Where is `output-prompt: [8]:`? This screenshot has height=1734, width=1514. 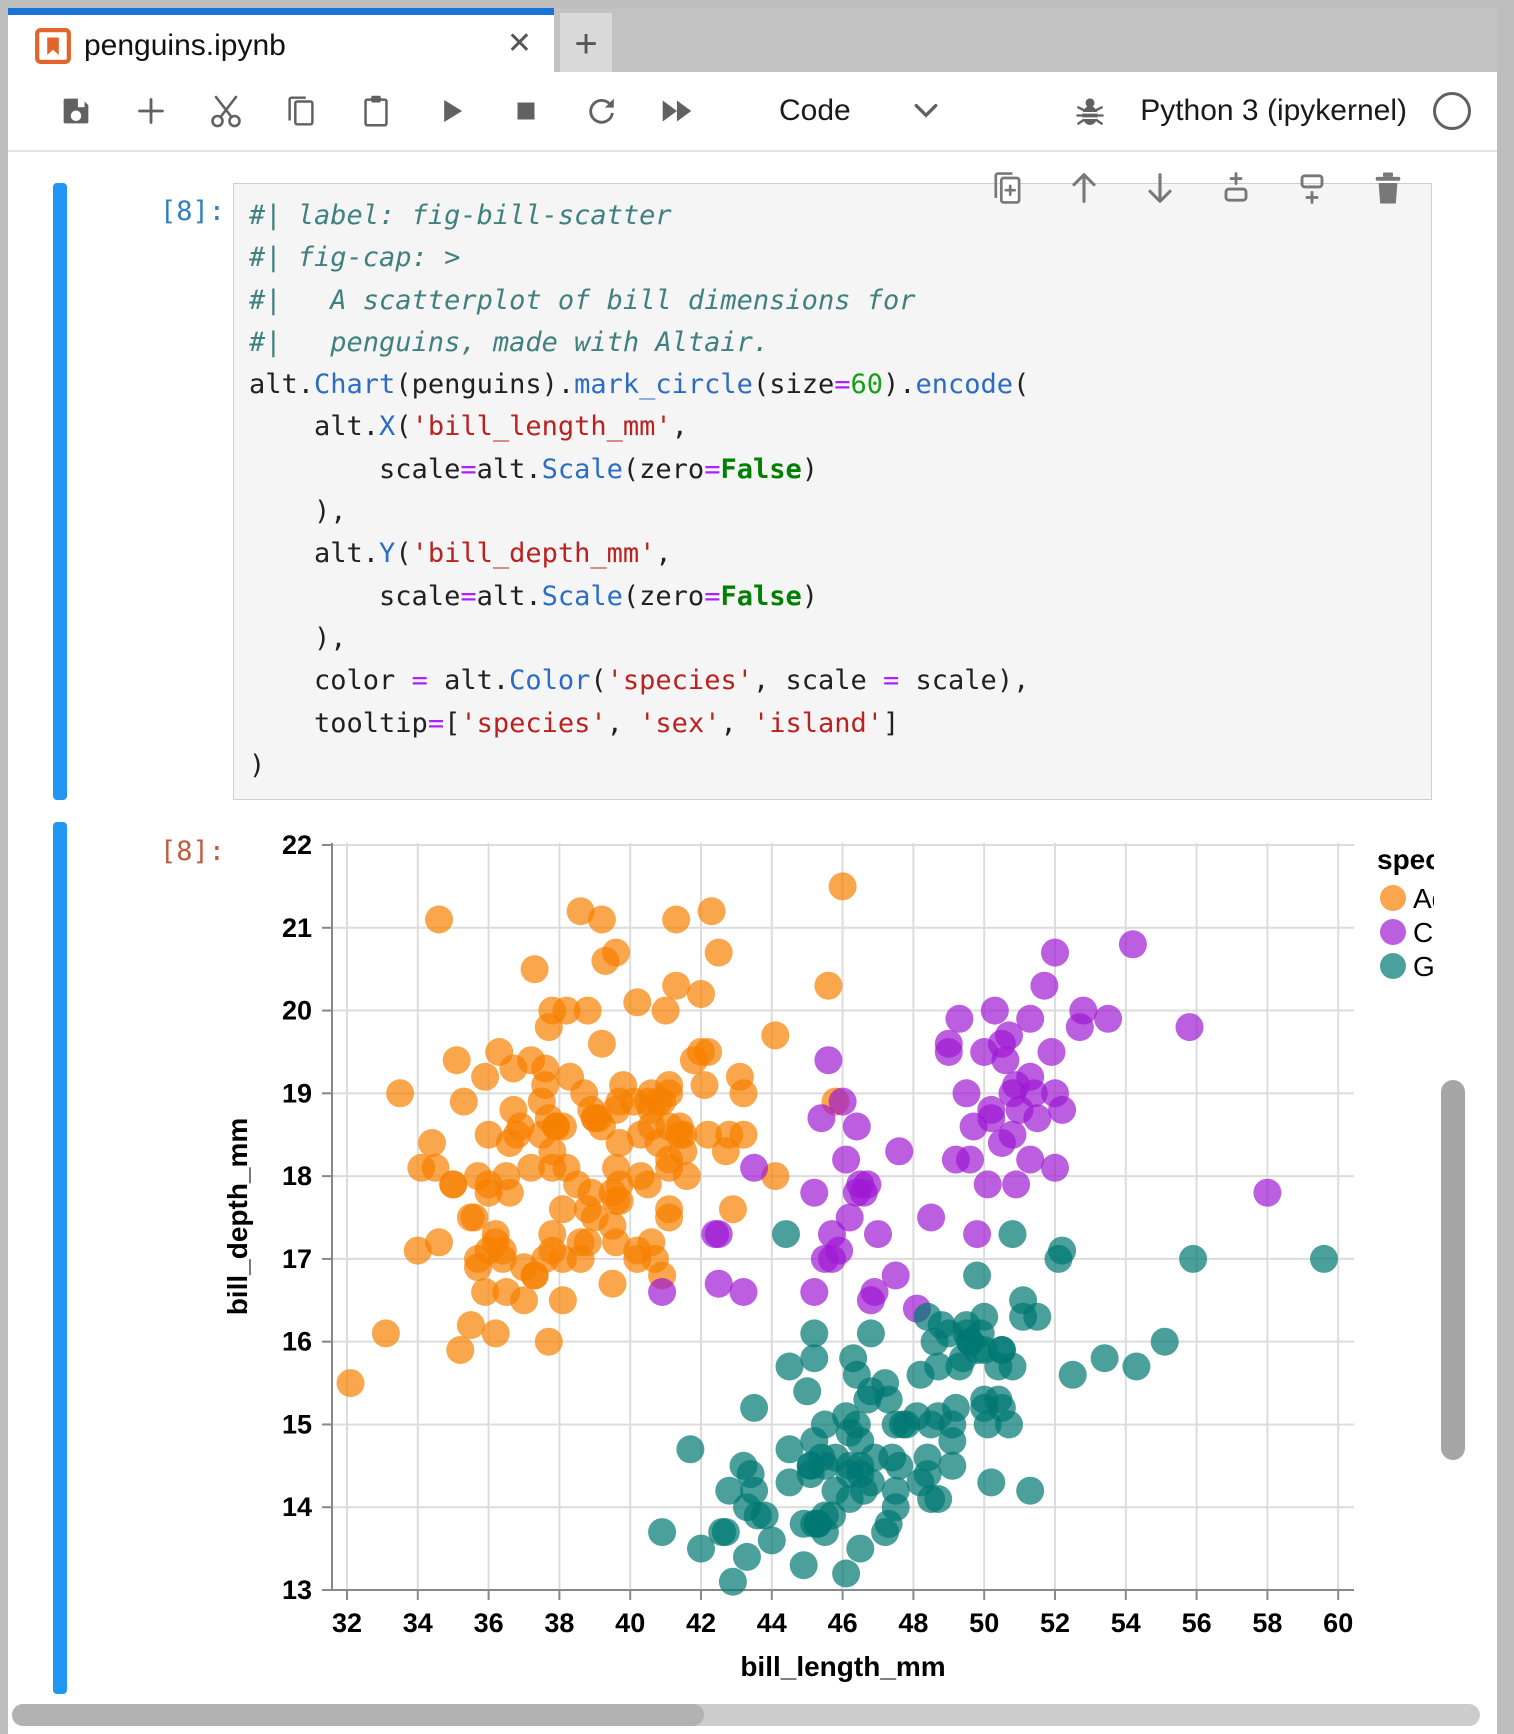 output-prompt: [8]: is located at coordinates (192, 851).